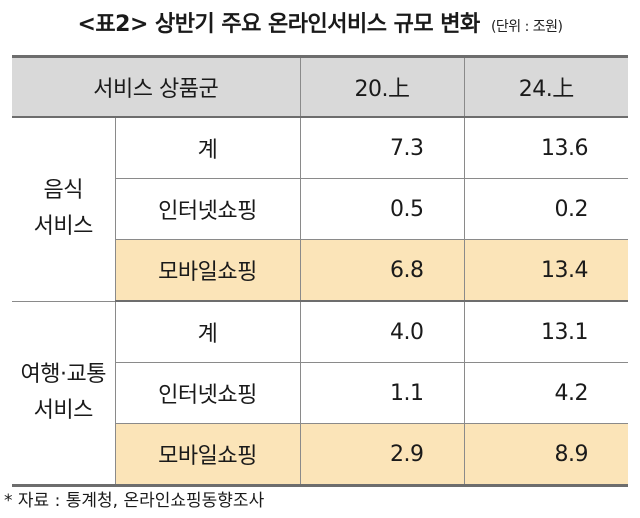 The width and height of the screenshot is (640, 518). What do you see at coordinates (545, 270) in the screenshot?
I see `row-value-col2: 13.4` at bounding box center [545, 270].